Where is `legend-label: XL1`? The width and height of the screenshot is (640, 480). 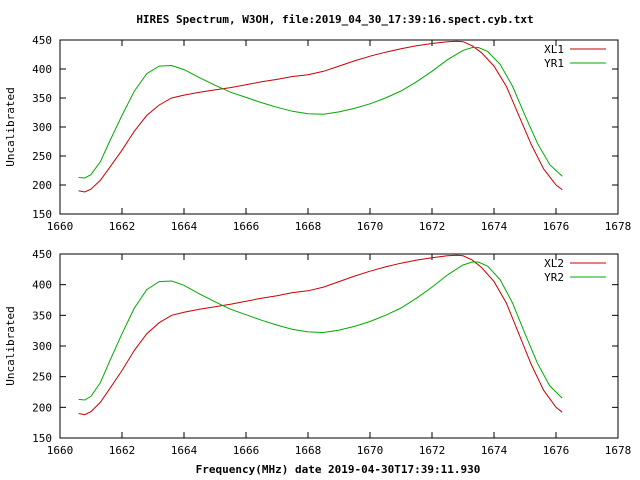
legend-label: XL1 is located at coordinates (554, 49).